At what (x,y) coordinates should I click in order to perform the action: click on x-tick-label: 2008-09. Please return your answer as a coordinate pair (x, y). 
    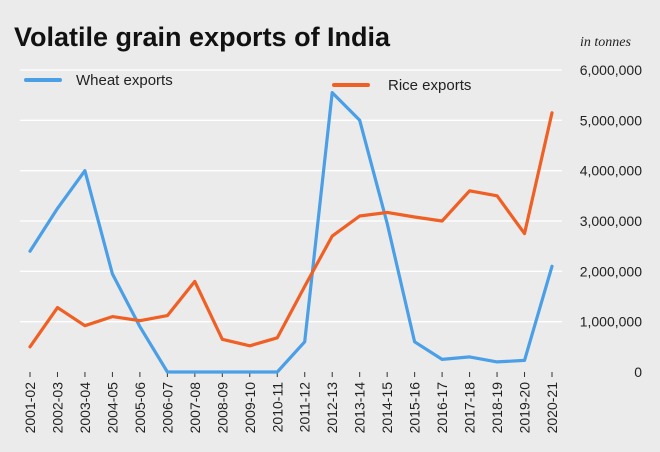
    Looking at the image, I should click on (222, 408).